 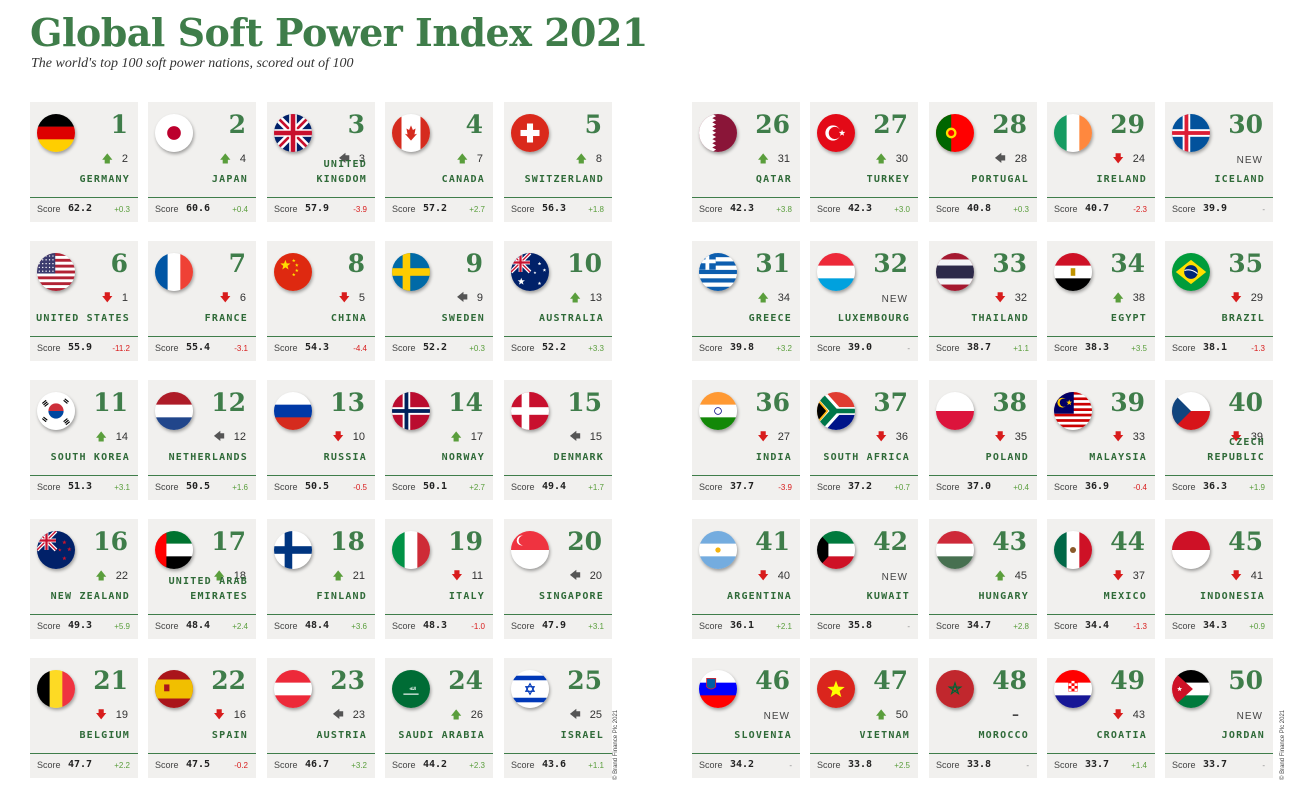 What do you see at coordinates (1191, 272) in the screenshot?
I see `brazil-flag-icon` at bounding box center [1191, 272].